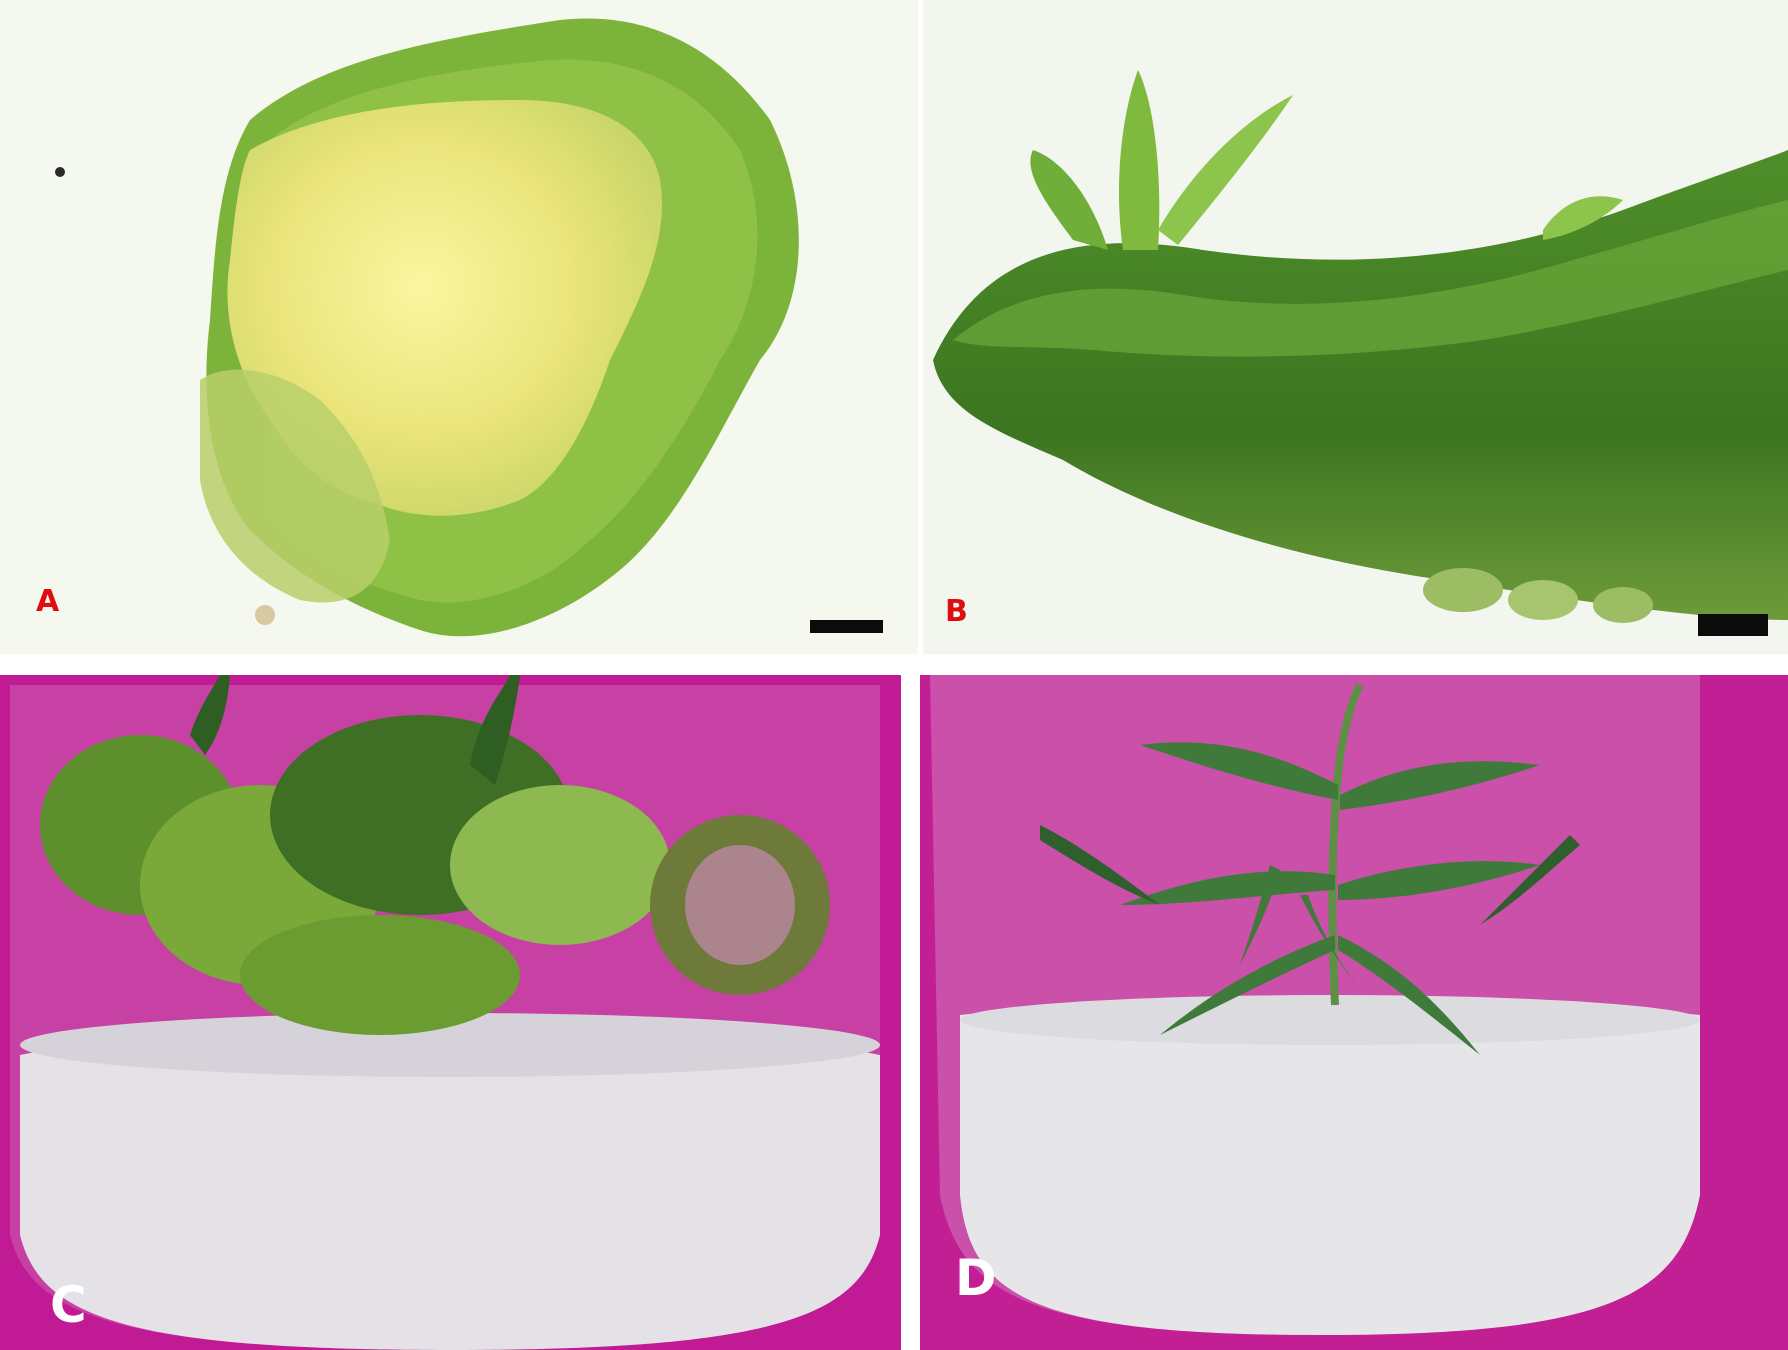 The image size is (1788, 1350). Describe the element at coordinates (68, 1305) in the screenshot. I see `panel-c-label: C` at that location.